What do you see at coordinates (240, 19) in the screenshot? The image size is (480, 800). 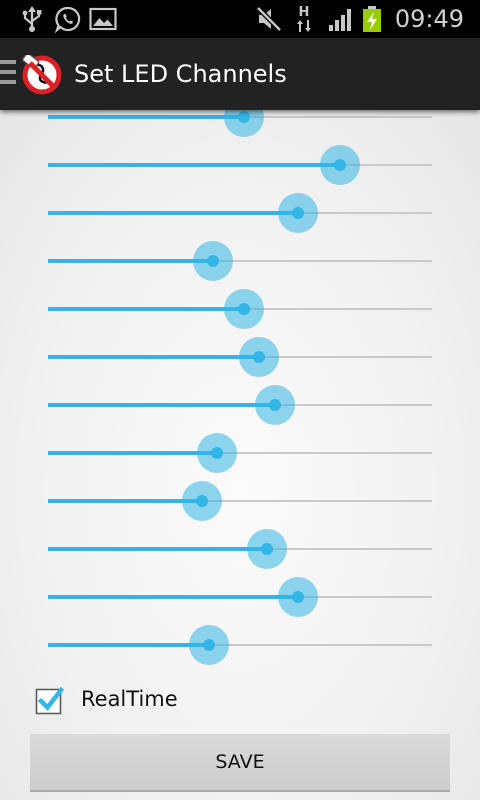 I see `status-bar: H 09:49` at bounding box center [240, 19].